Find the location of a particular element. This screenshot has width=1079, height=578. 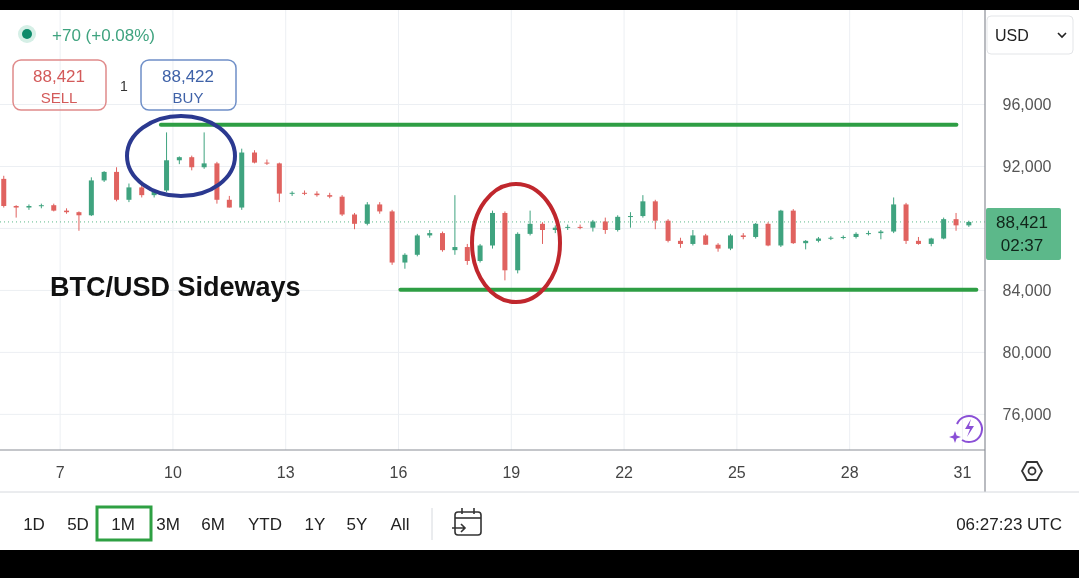

x-tick-label: 10 is located at coordinates (173, 472).